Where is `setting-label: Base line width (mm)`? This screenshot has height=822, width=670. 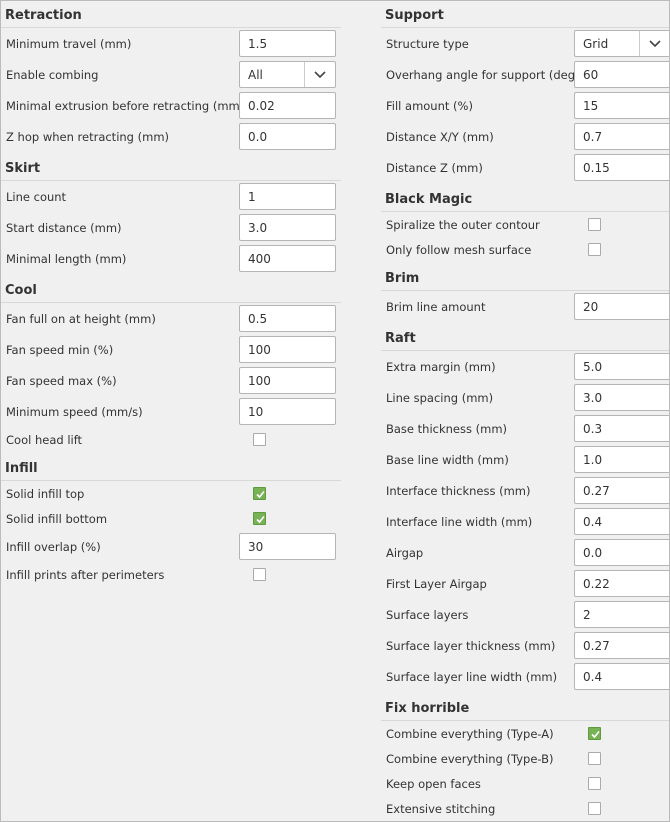 setting-label: Base line width (mm) is located at coordinates (447, 459).